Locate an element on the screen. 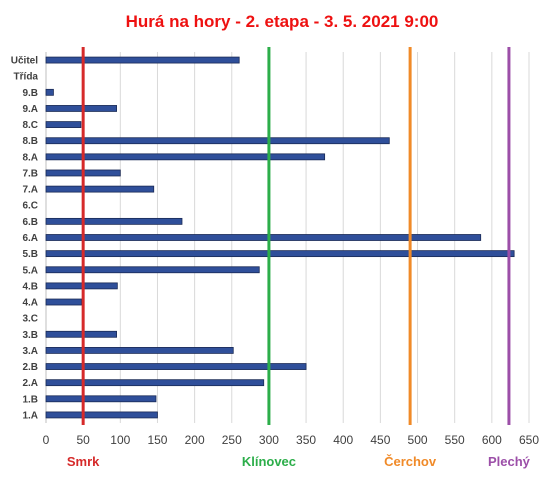 The width and height of the screenshot is (550, 482). category-label: 5.B is located at coordinates (30, 254).